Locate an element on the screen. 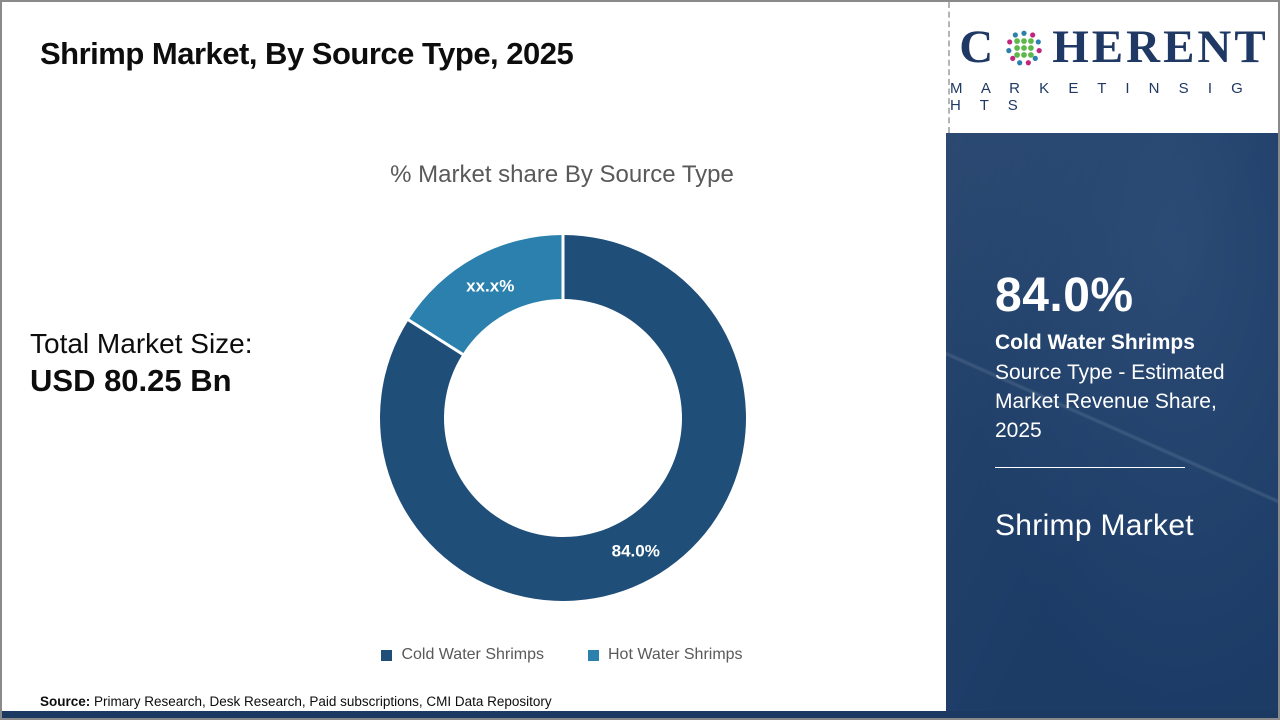 This screenshot has height=720, width=1280. donut-slice-cold-water-shrimps is located at coordinates (563, 418).